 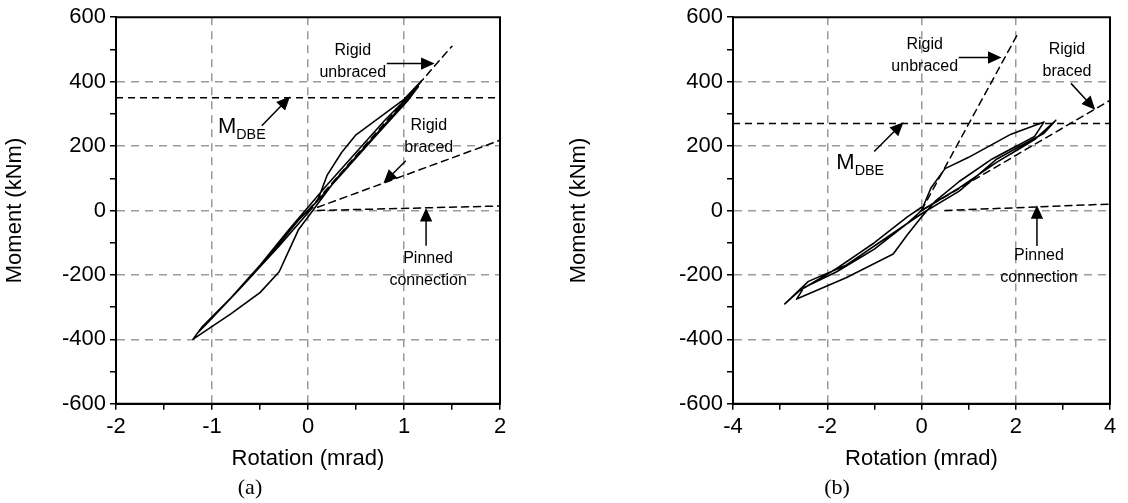 What do you see at coordinates (733, 426) in the screenshot?
I see `x-tick-label: -4` at bounding box center [733, 426].